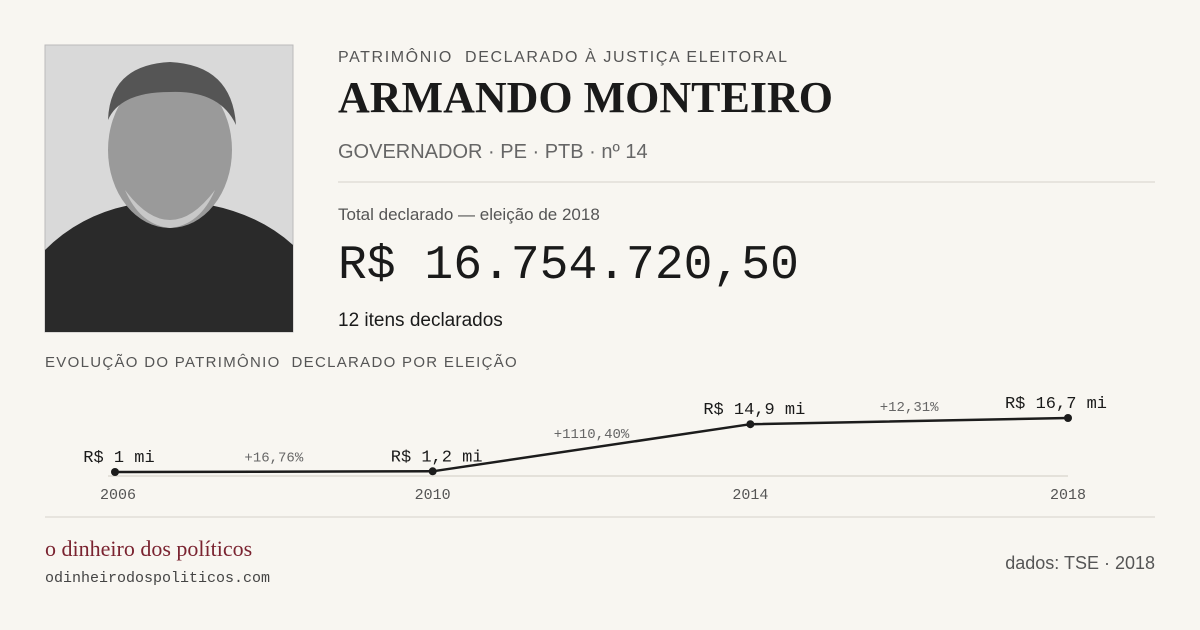  Describe the element at coordinates (169, 188) in the screenshot. I see `photo` at that location.